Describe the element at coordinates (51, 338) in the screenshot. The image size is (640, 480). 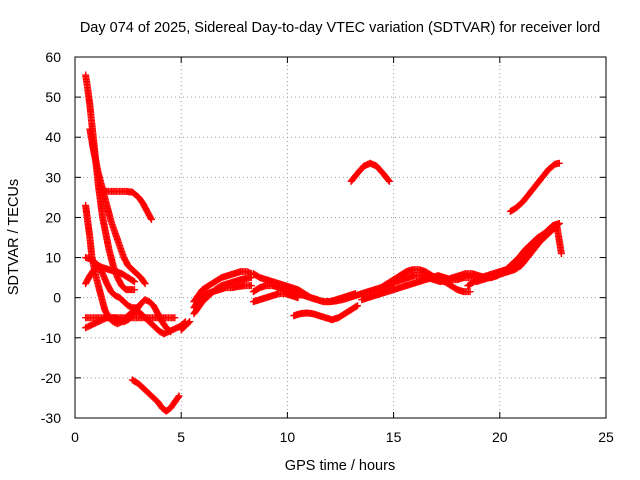
I see `y-tick-label: -10` at that location.